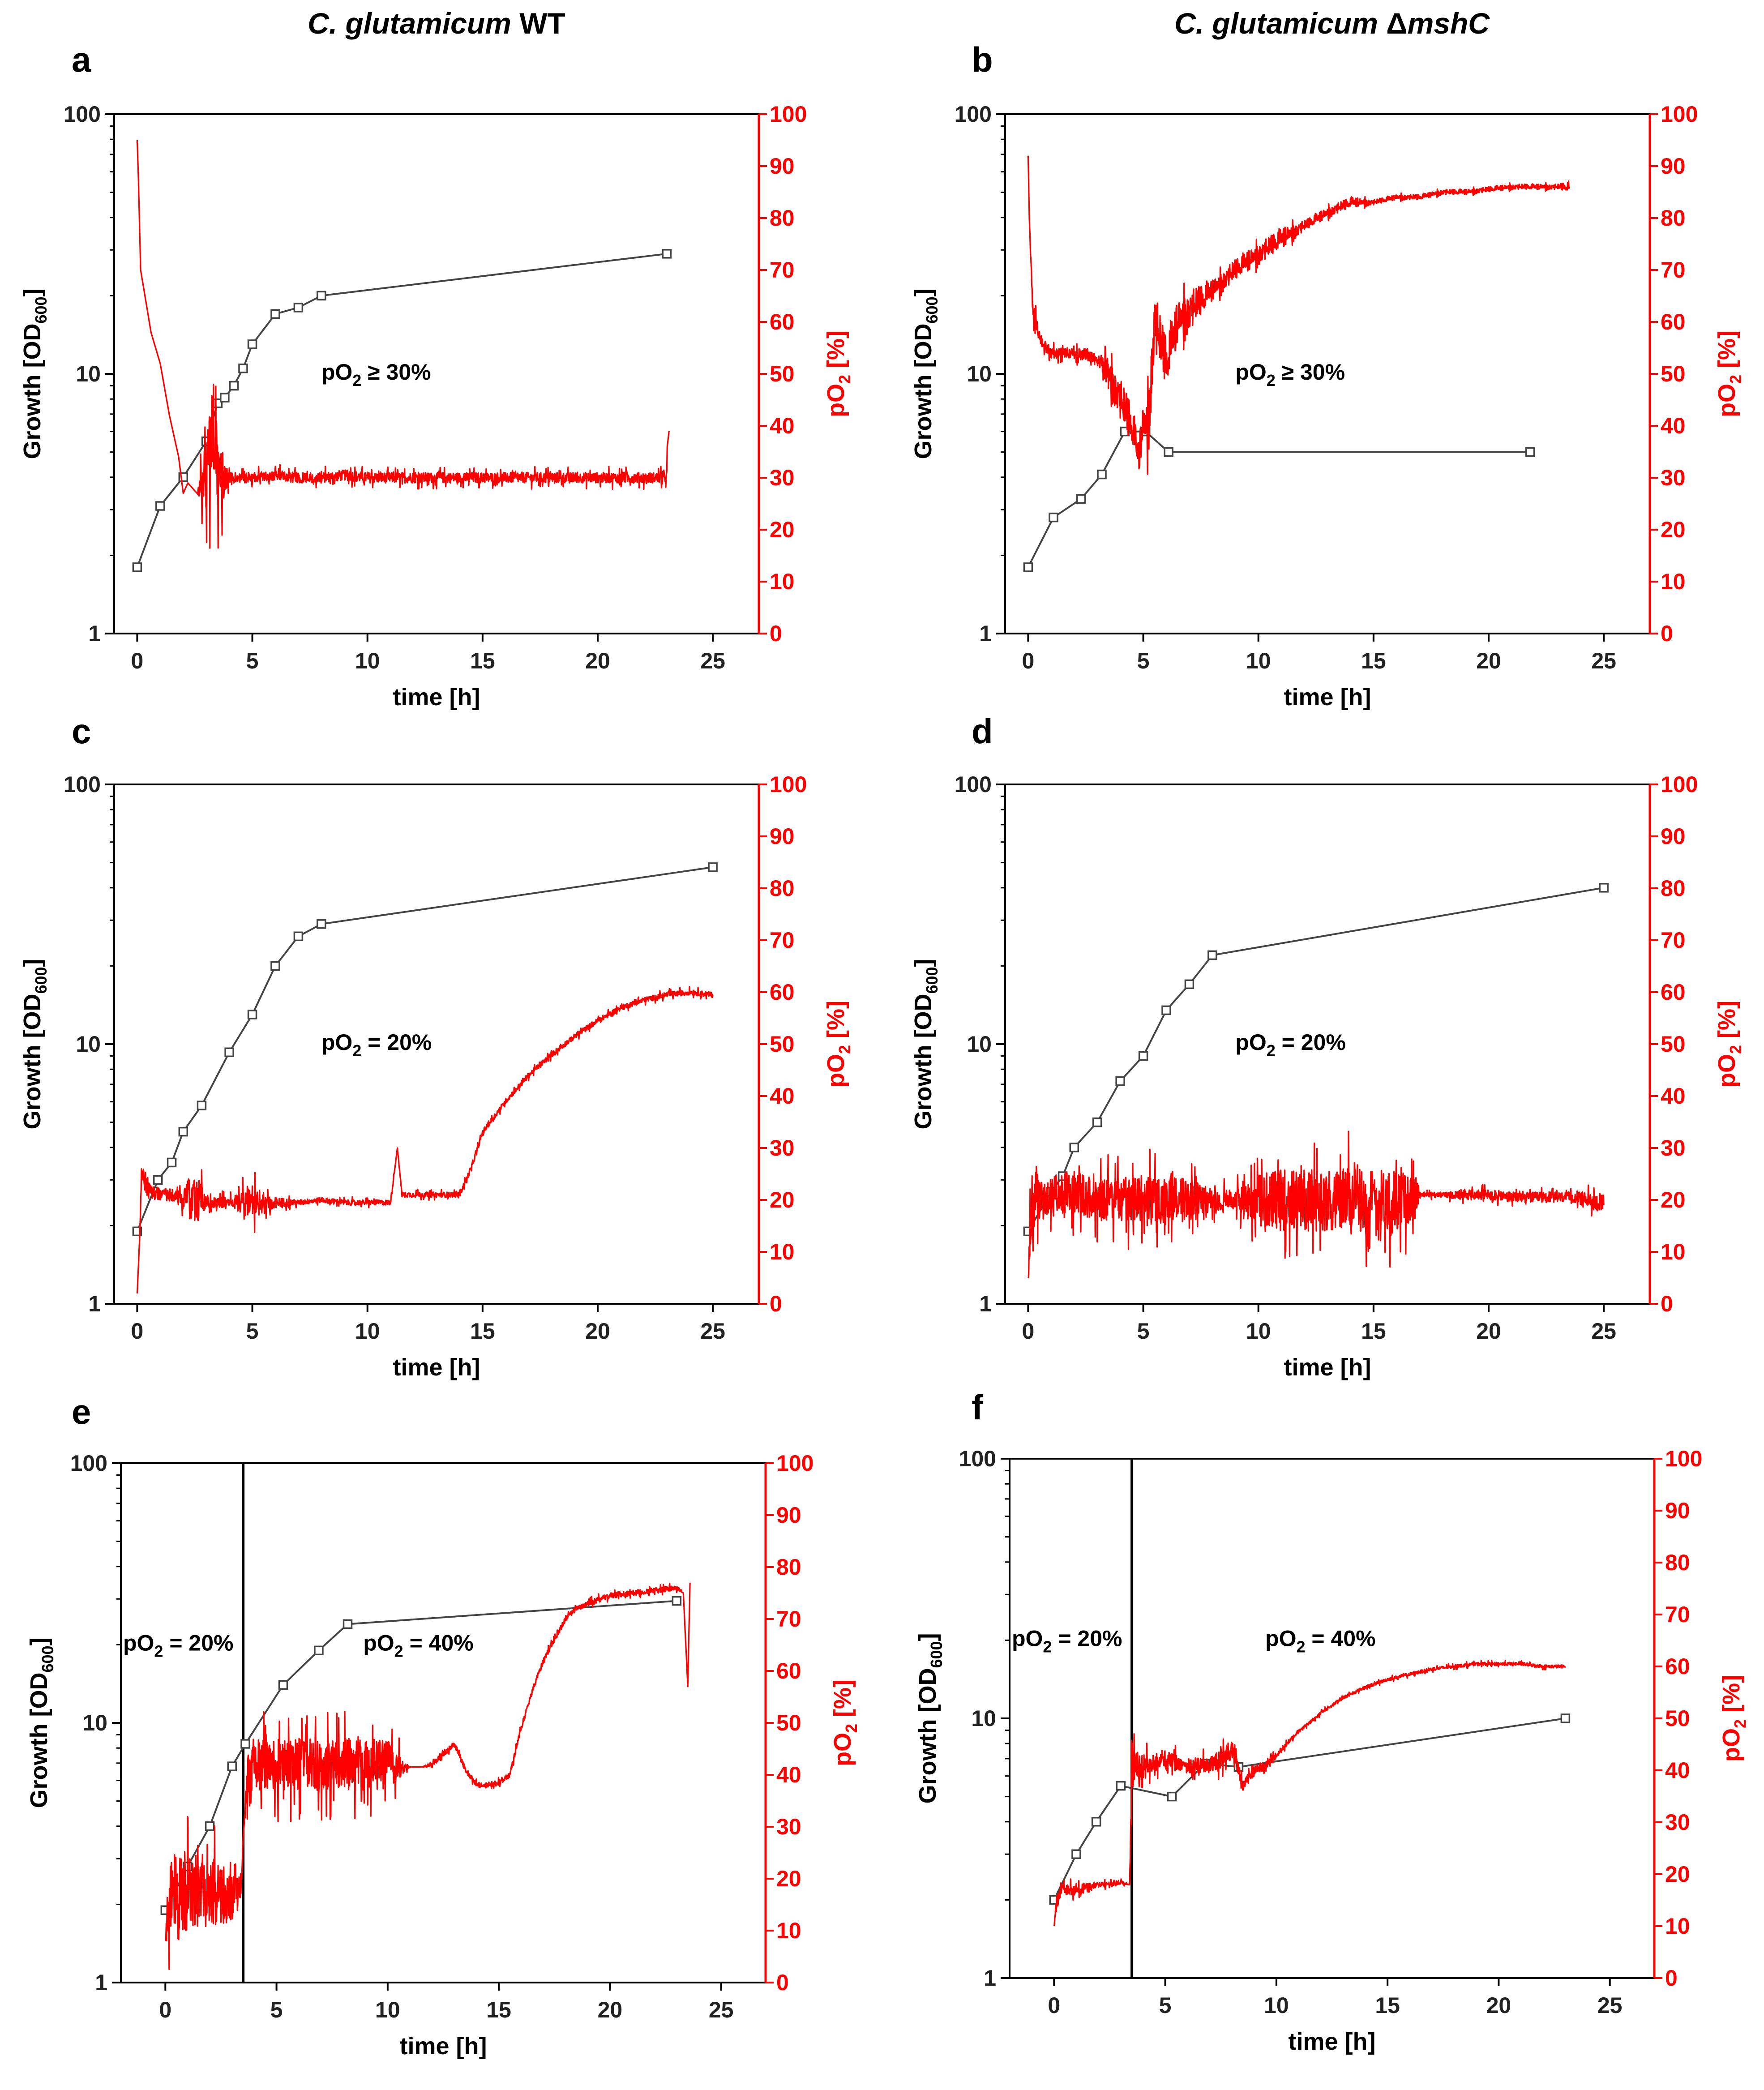 The height and width of the screenshot is (2090, 1764). I want to click on condition-annotation: pO2 = 40%, so click(419, 1645).